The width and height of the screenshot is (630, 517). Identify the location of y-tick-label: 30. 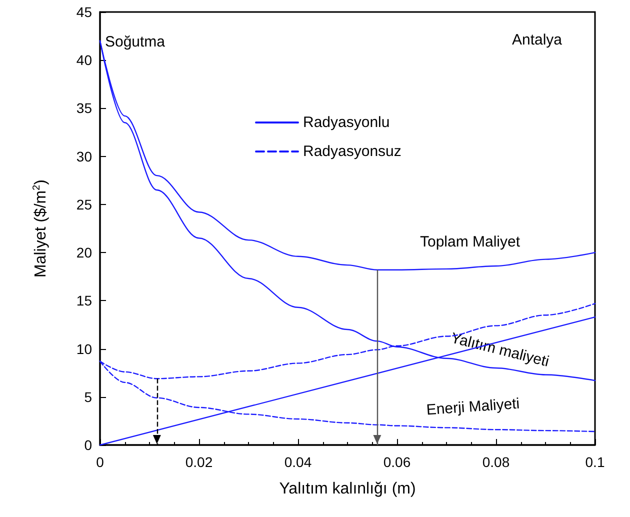
(84, 156).